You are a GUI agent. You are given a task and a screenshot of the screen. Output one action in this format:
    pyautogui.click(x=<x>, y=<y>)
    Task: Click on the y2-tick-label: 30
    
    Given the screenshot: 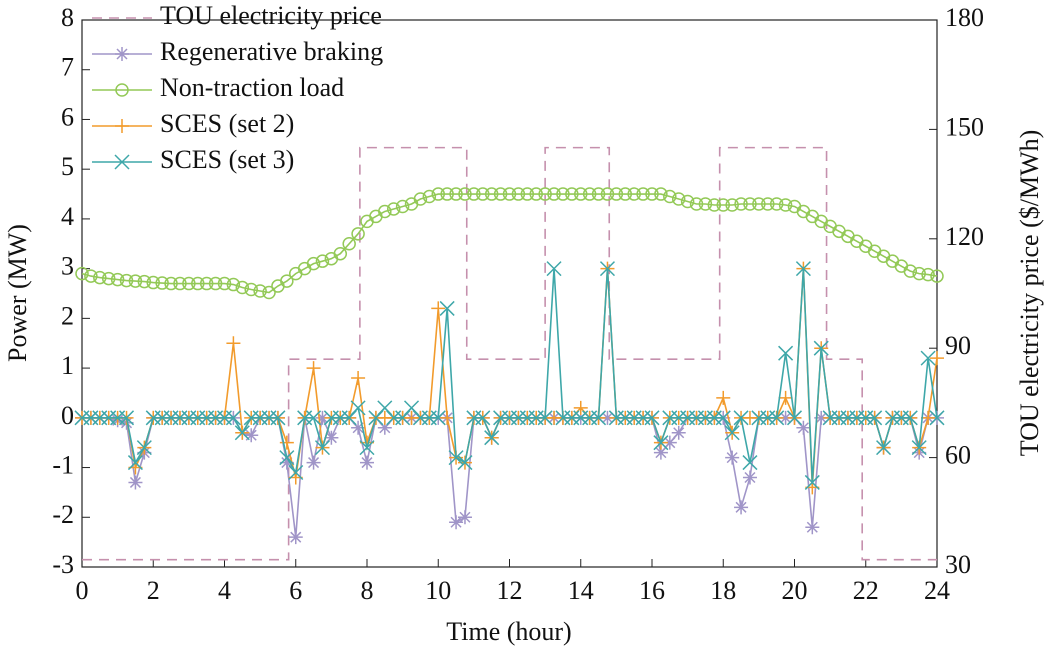 What is the action you would take?
    pyautogui.click(x=958, y=564)
    